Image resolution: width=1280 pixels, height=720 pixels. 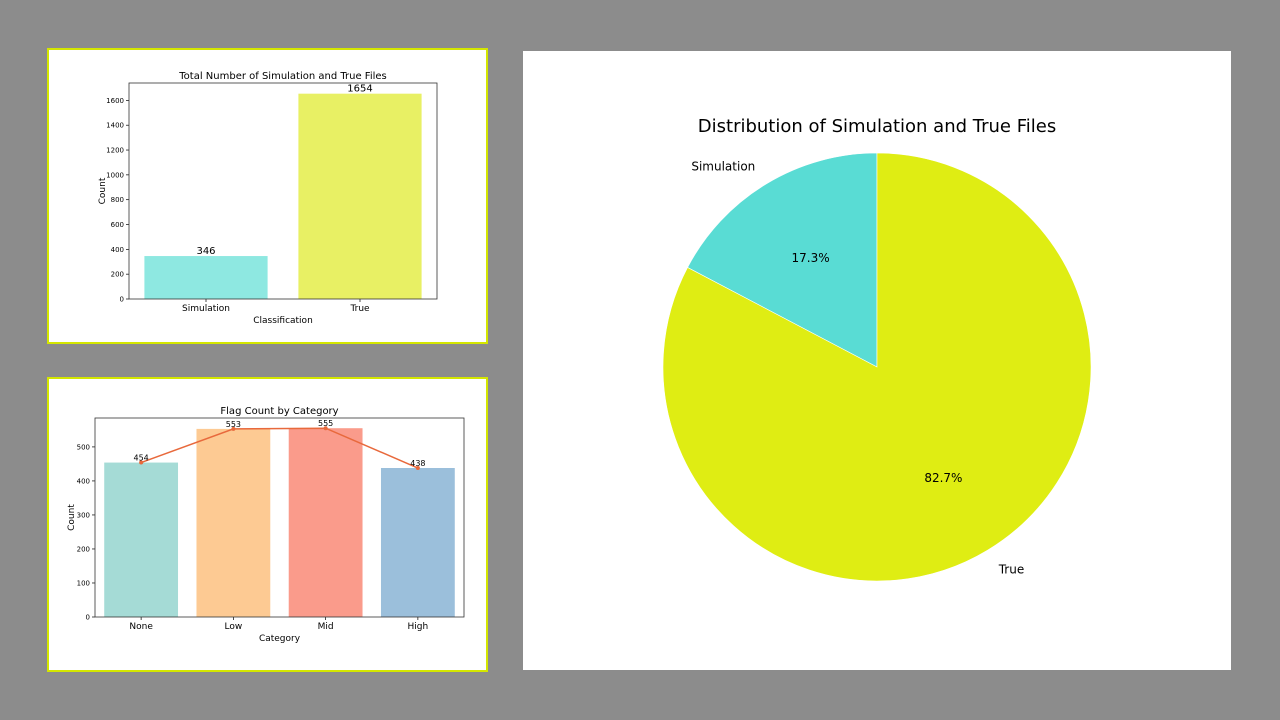 I want to click on files-y-axis-label: Count, so click(x=103, y=190).